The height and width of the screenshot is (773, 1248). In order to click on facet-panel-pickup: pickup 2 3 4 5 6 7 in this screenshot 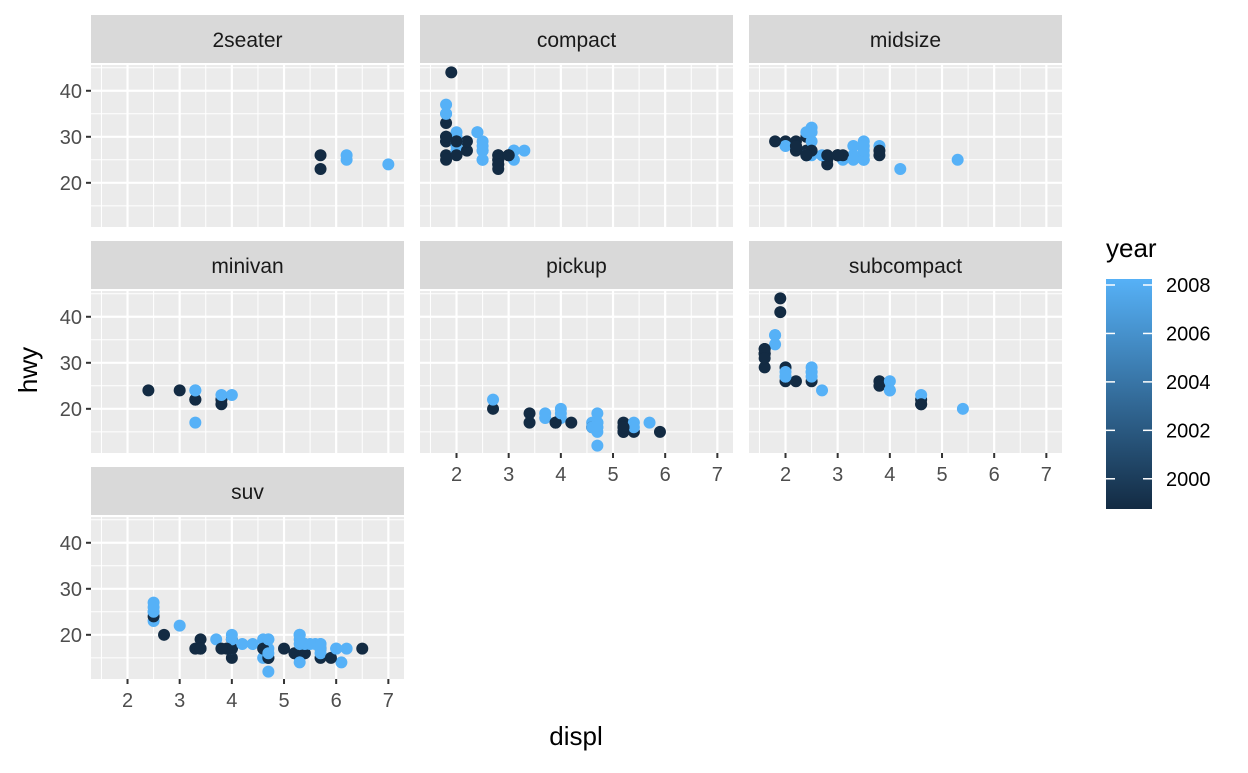, I will do `click(576, 363)`.